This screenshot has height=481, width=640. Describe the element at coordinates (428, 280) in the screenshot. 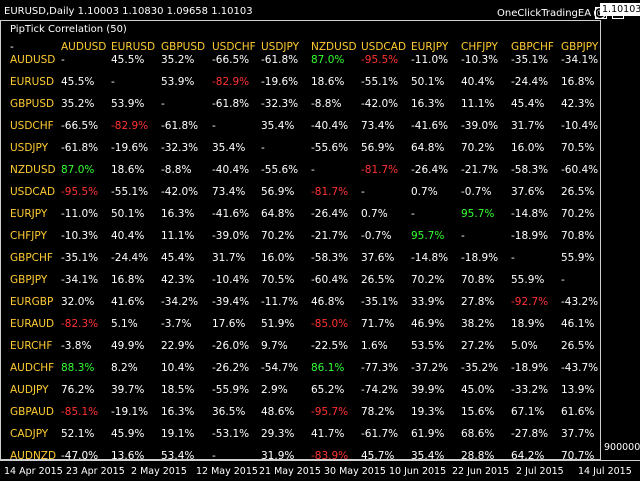

I see `correlation-cell: 70.2%` at that location.